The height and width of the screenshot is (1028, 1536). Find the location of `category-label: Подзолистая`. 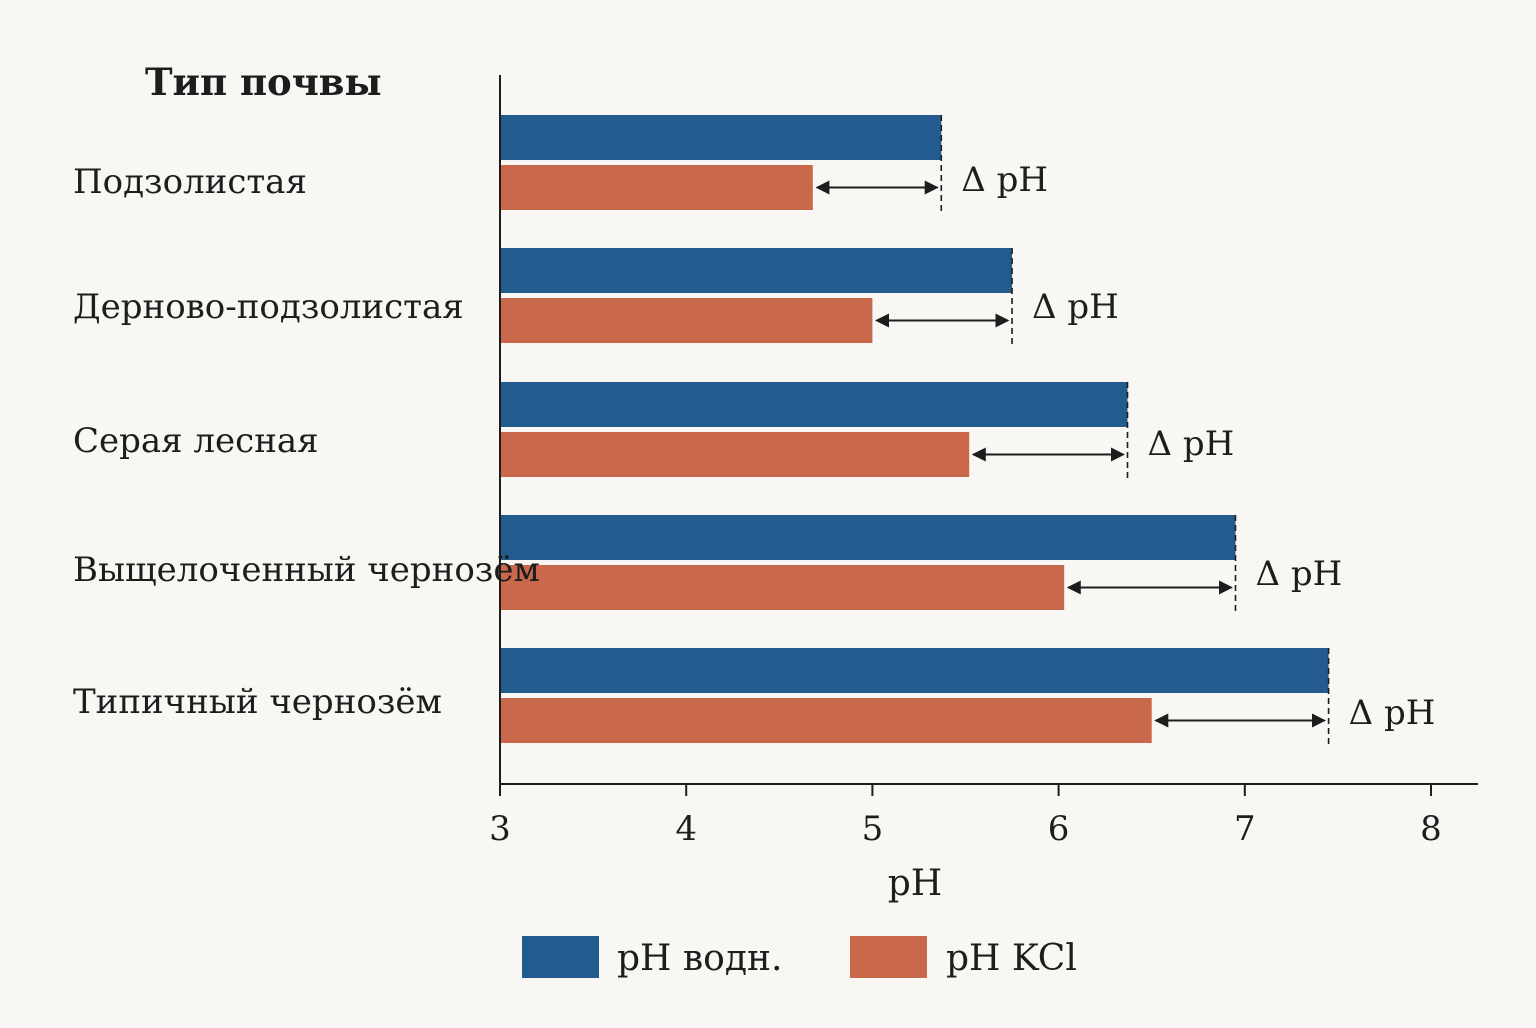

category-label: Подзолистая is located at coordinates (190, 182).